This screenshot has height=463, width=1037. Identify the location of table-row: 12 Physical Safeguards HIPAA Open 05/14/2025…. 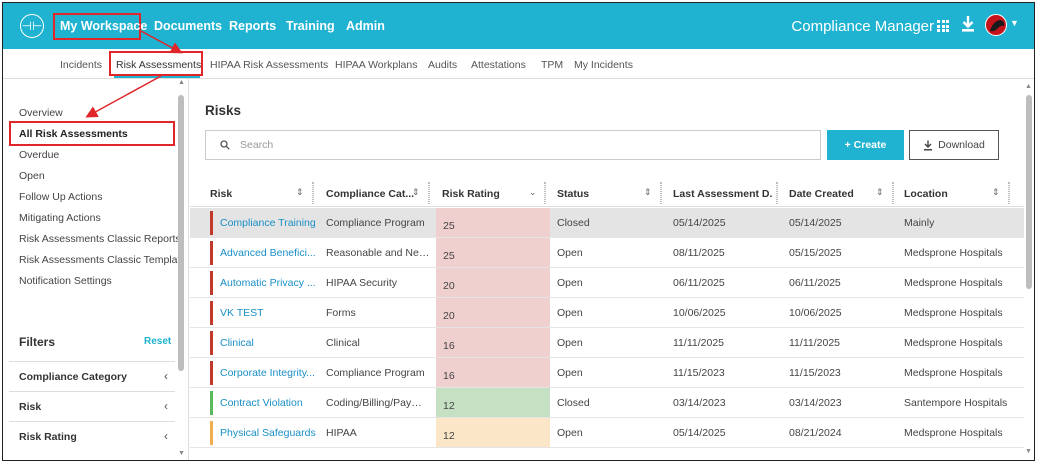
(607, 433).